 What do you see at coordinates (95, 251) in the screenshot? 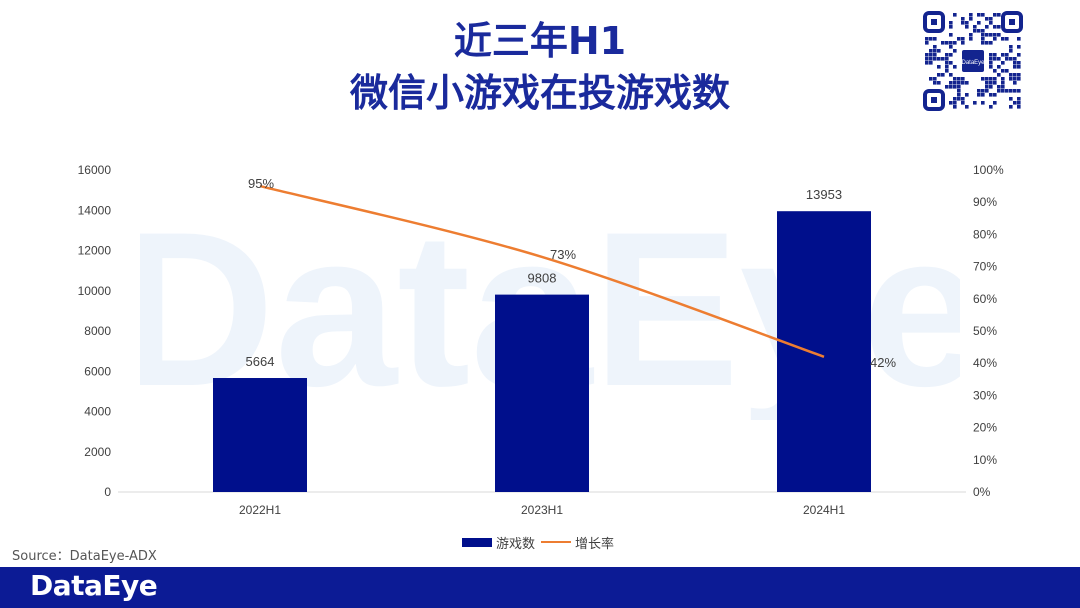
I see `left-axis-tick-label: 12000` at bounding box center [95, 251].